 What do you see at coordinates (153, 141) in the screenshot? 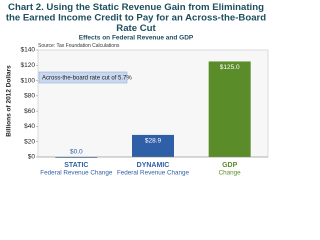
I see `value-label: $28.9` at bounding box center [153, 141].